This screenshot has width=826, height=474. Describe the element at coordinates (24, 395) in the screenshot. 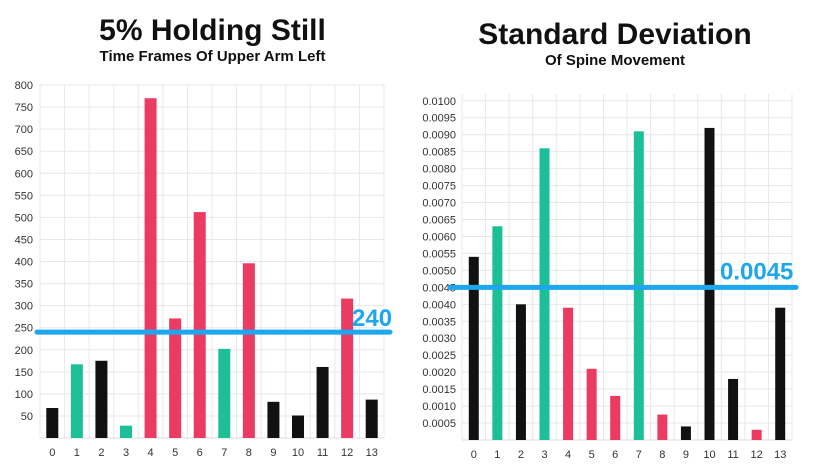

I see `chart-1-y-tick-label: 100` at that location.